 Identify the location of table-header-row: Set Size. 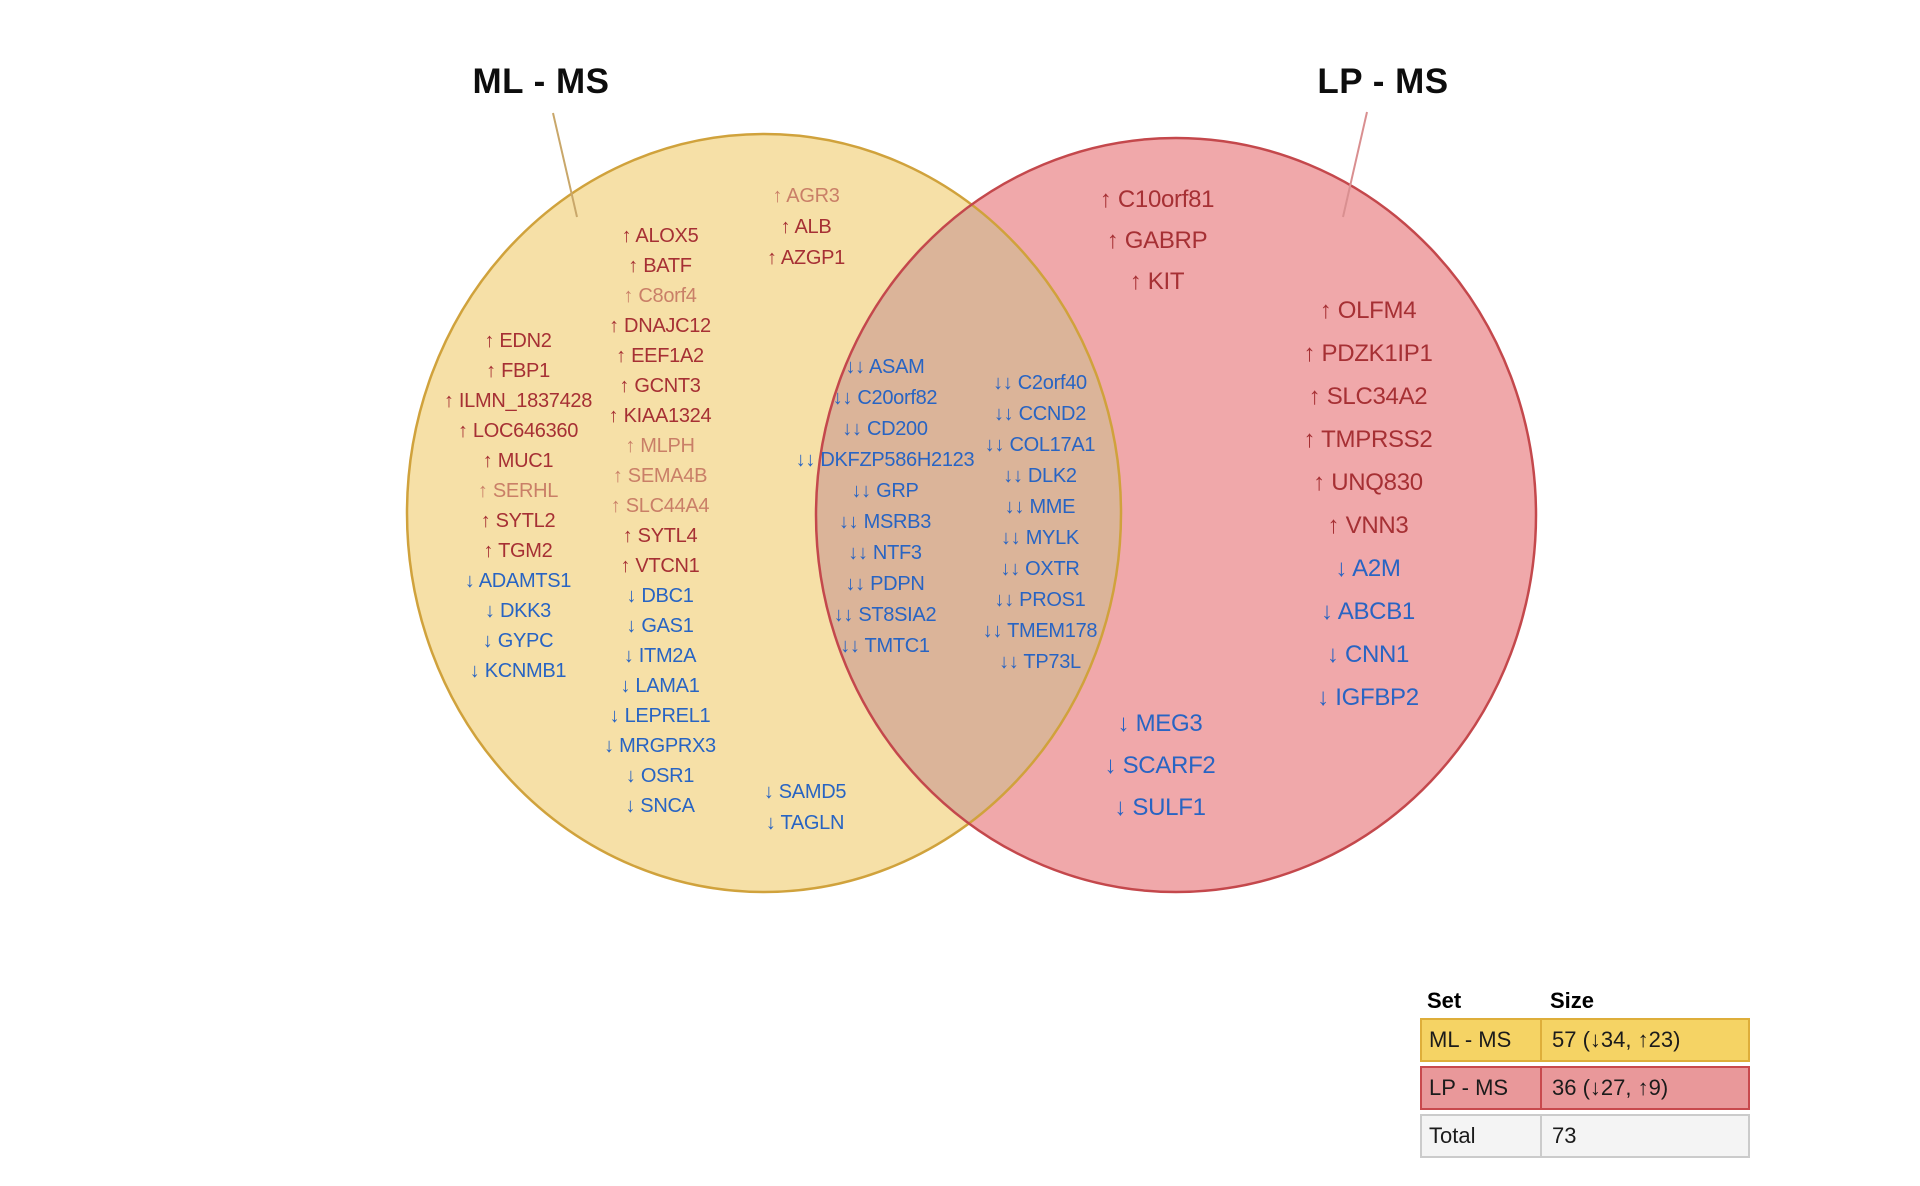
(1585, 1001).